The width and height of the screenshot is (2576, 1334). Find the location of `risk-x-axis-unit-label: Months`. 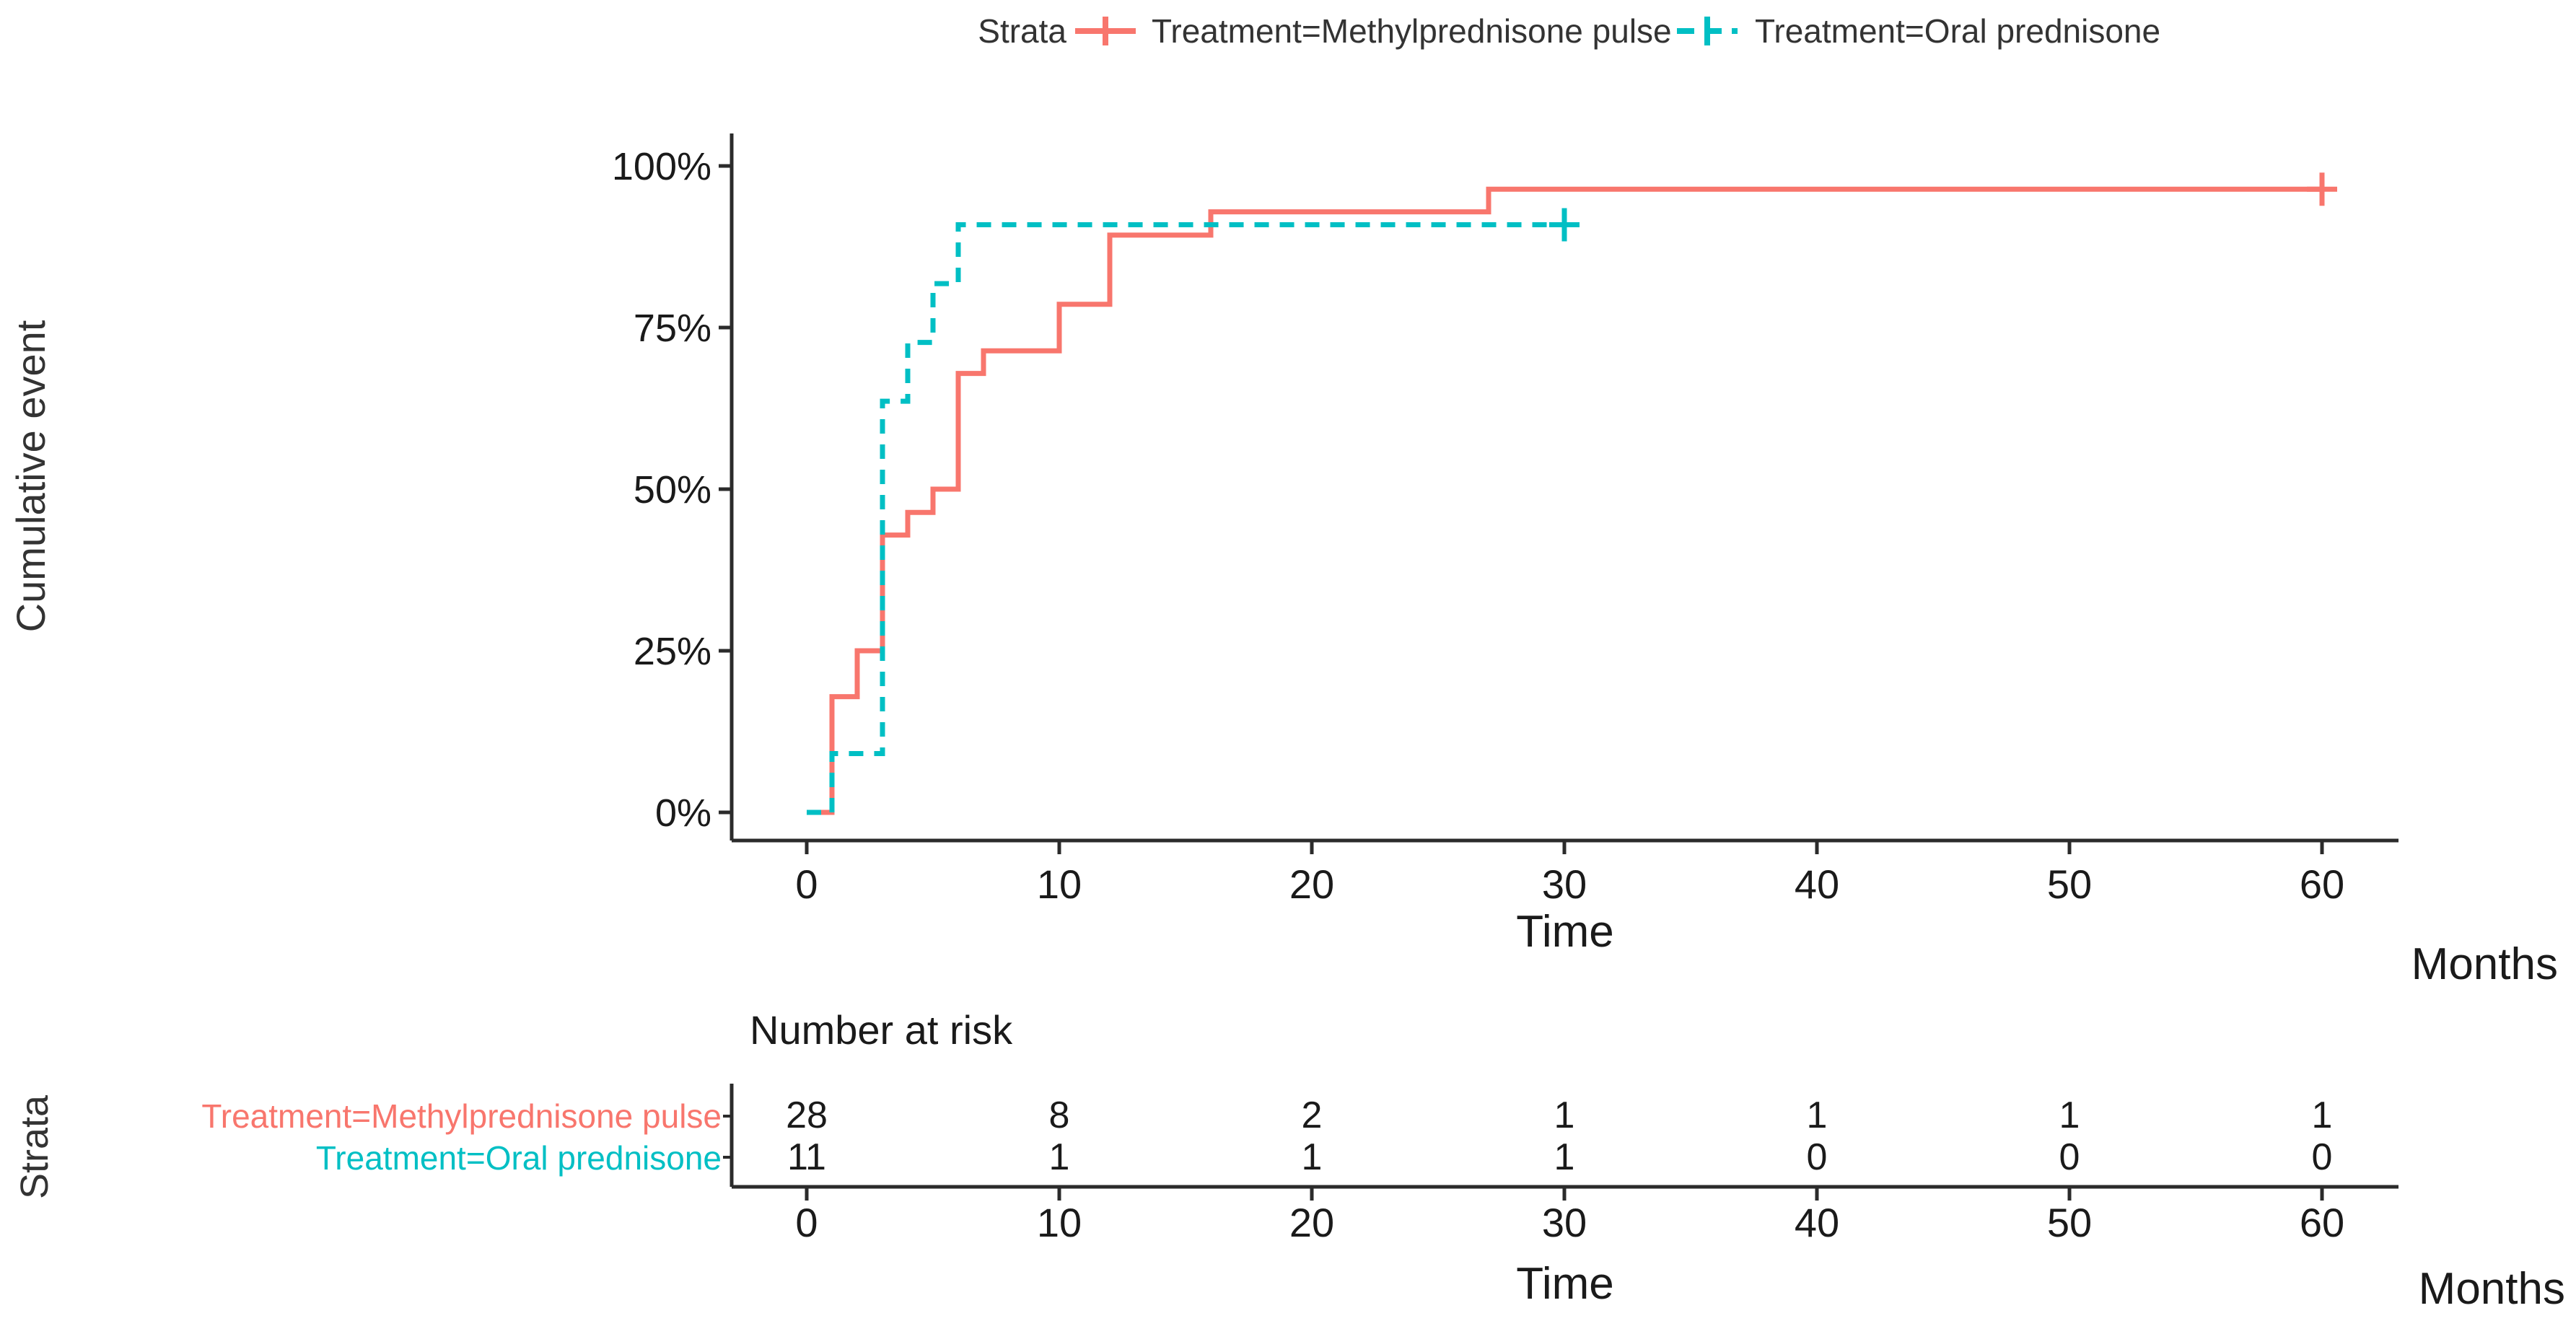

risk-x-axis-unit-label: Months is located at coordinates (2492, 1289).